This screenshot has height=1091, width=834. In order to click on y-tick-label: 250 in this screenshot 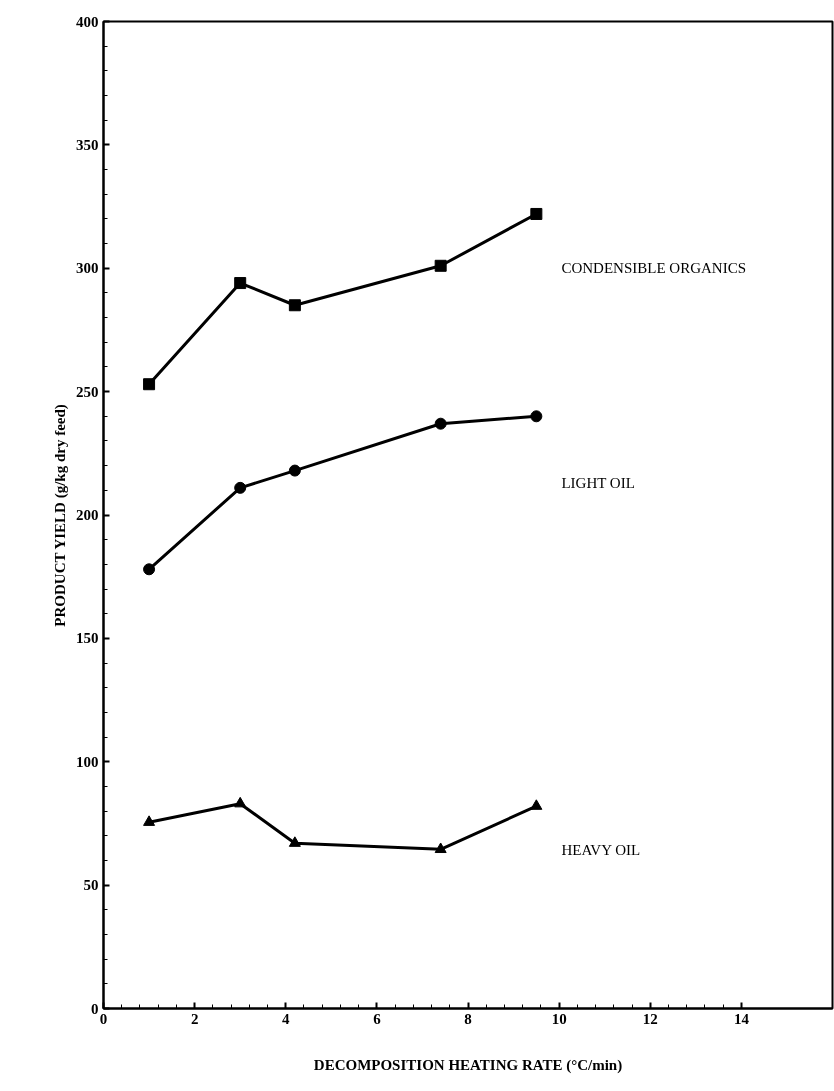, I will do `click(87, 391)`.